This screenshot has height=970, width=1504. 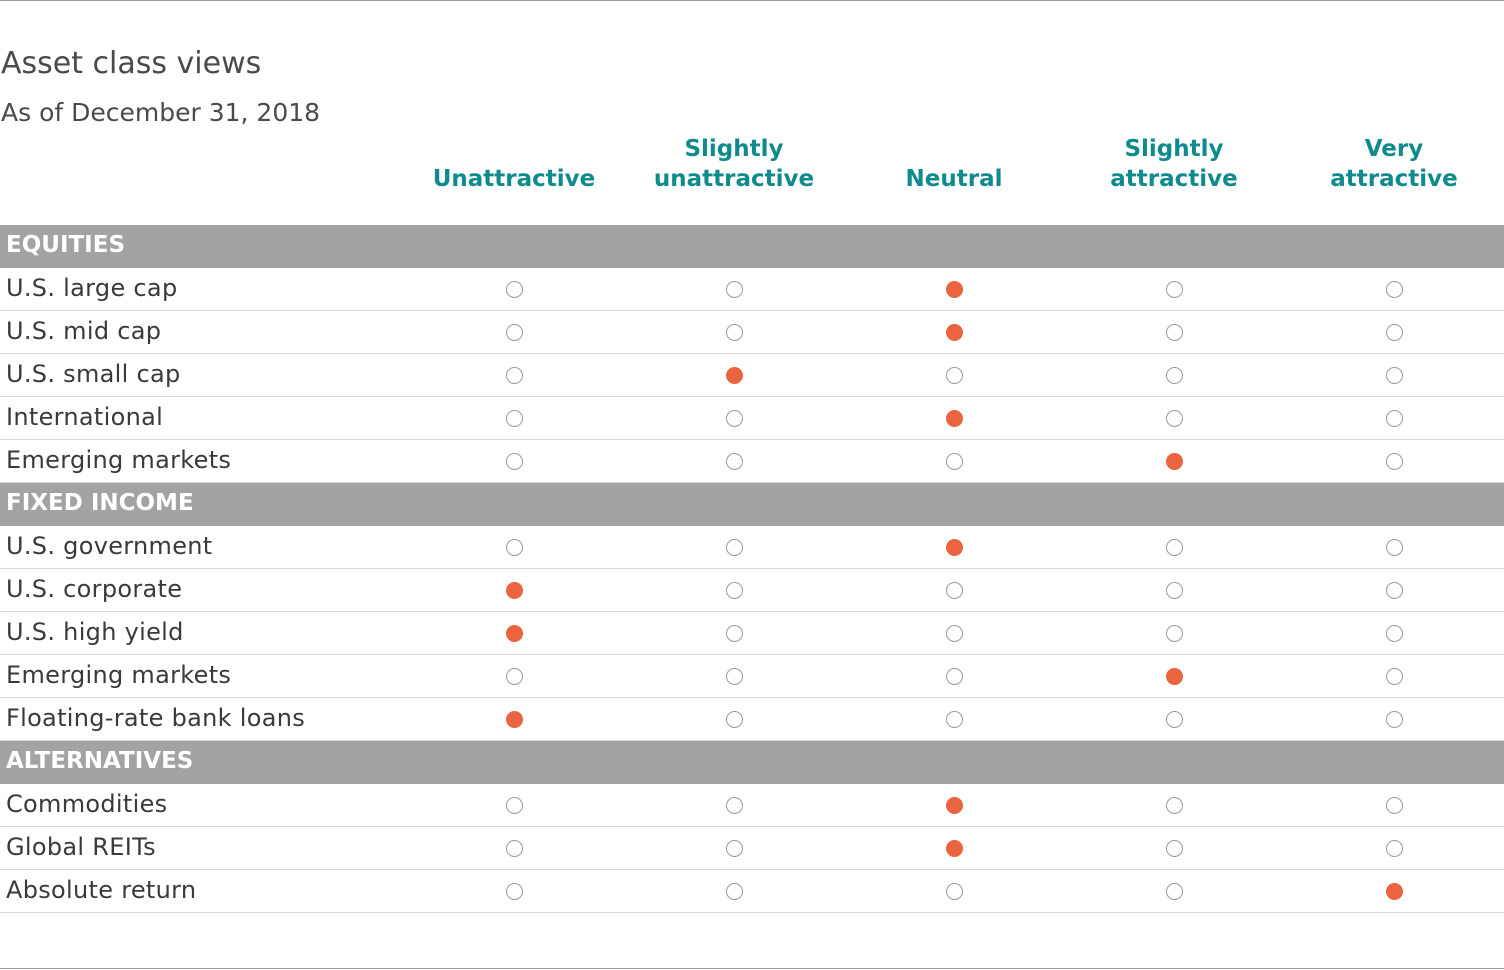 What do you see at coordinates (101, 890) in the screenshot?
I see `row-label: Absolute return` at bounding box center [101, 890].